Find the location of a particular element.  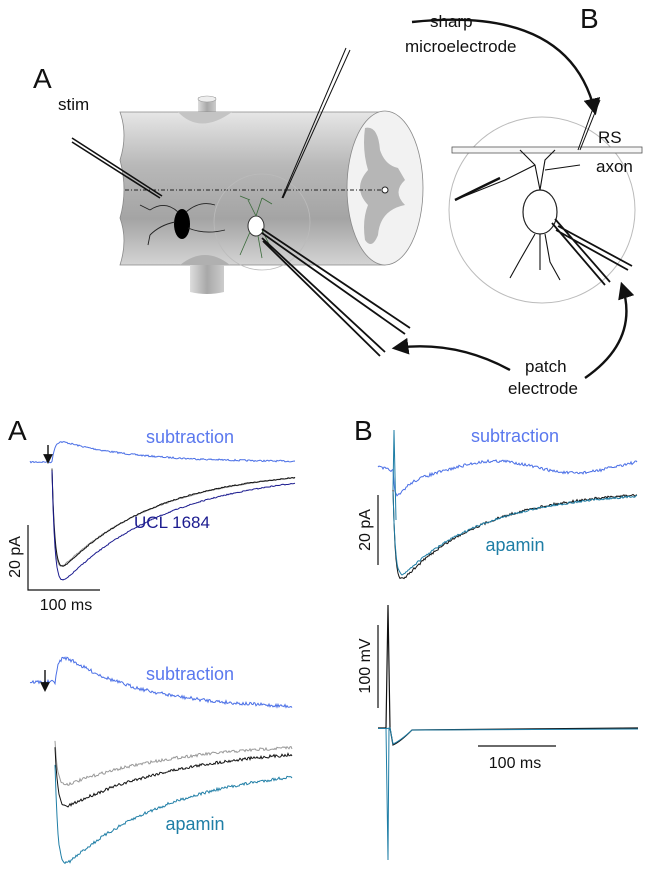

patched-neuron is located at coordinates (256, 226).